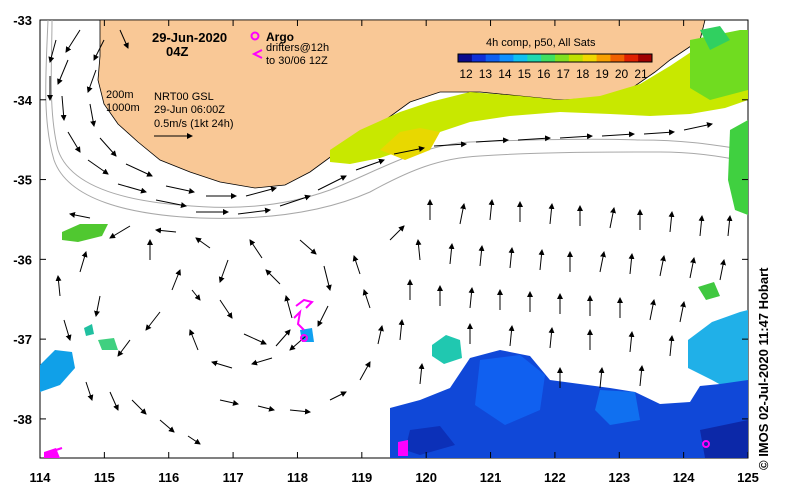 This screenshot has width=790, height=492. What do you see at coordinates (22, 419) in the screenshot?
I see `y-tick-label: -38` at bounding box center [22, 419].